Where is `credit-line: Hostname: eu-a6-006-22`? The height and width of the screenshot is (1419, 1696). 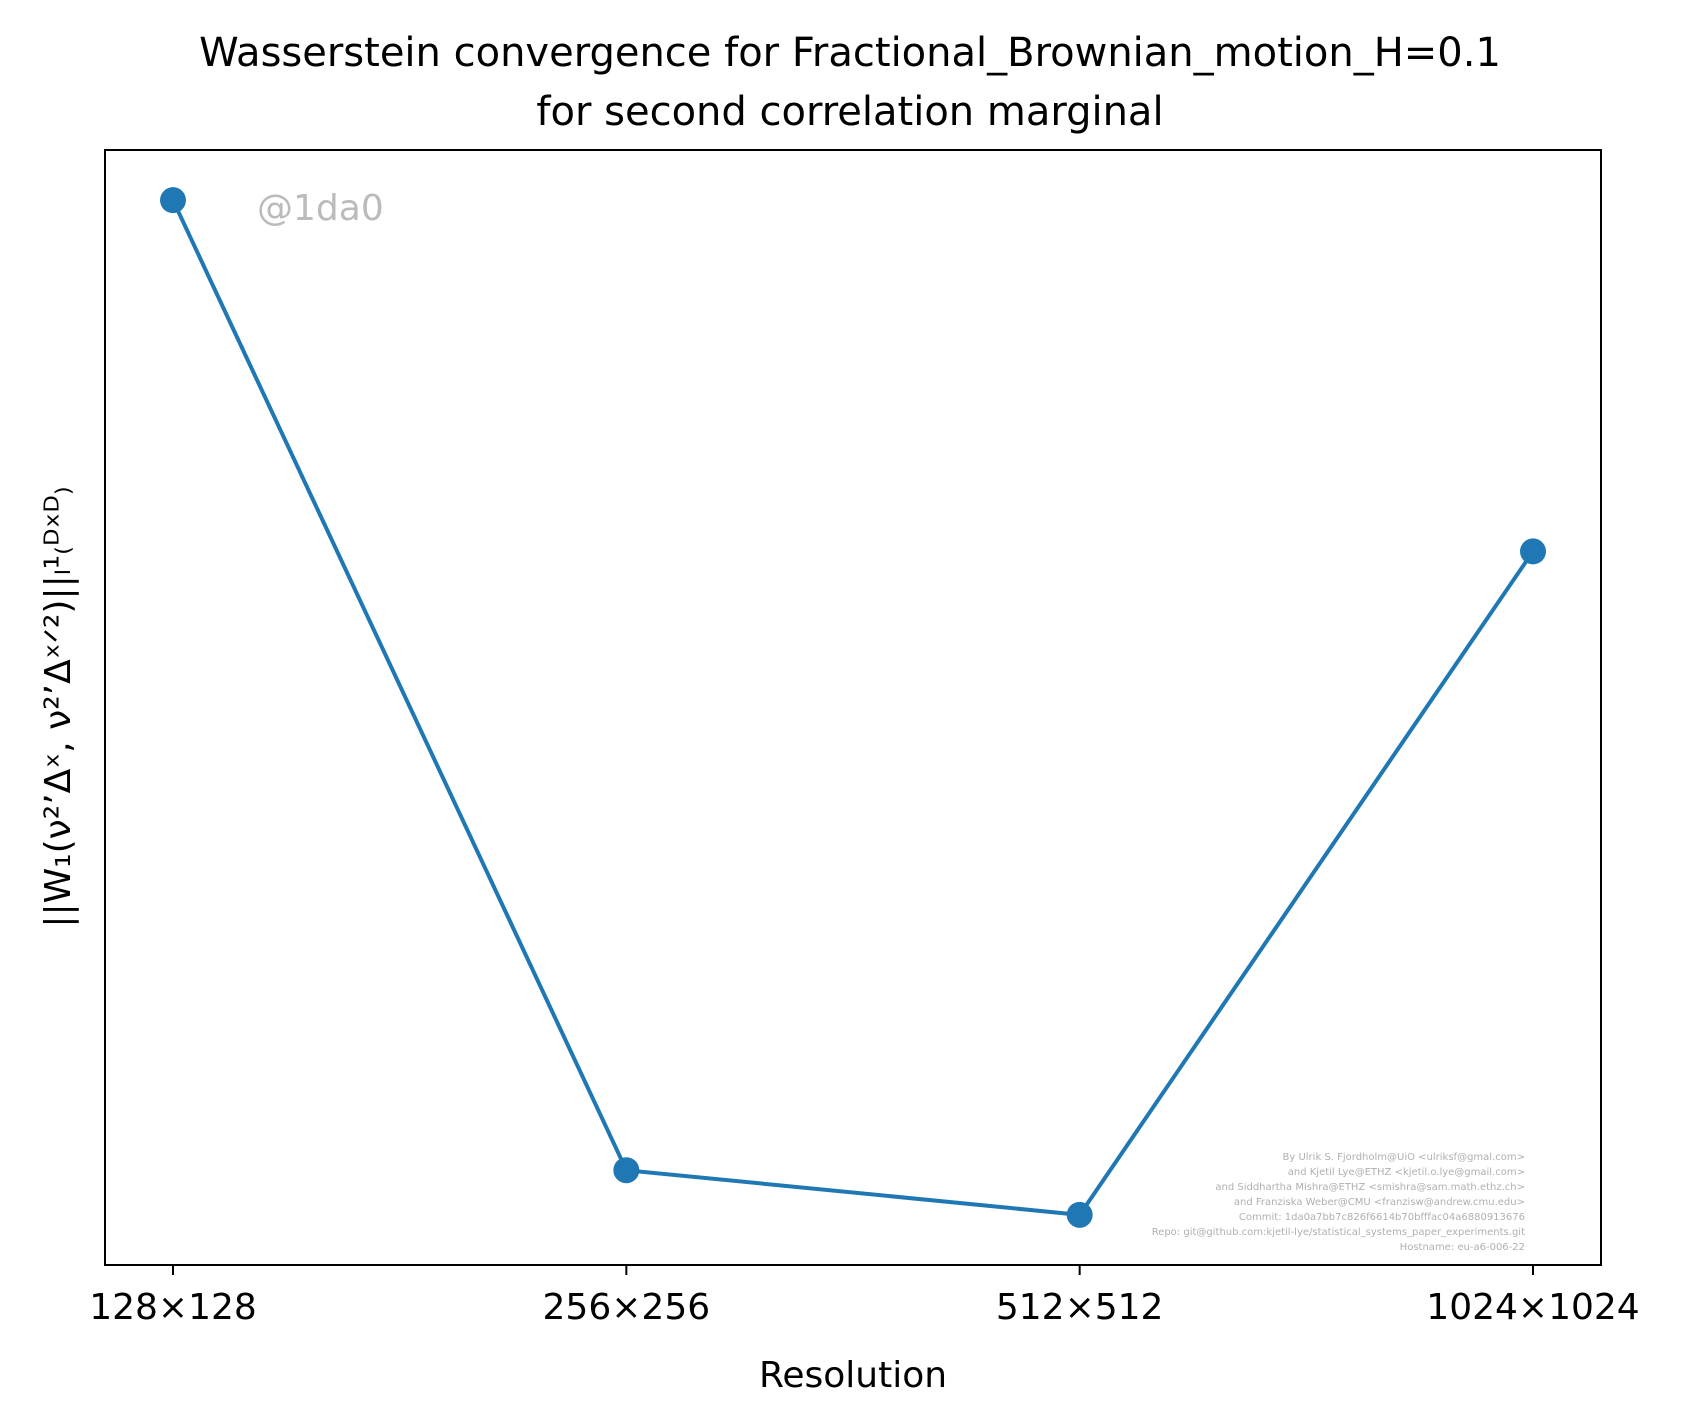 credit-line: Hostname: eu-a6-006-22 is located at coordinates (1462, 1247).